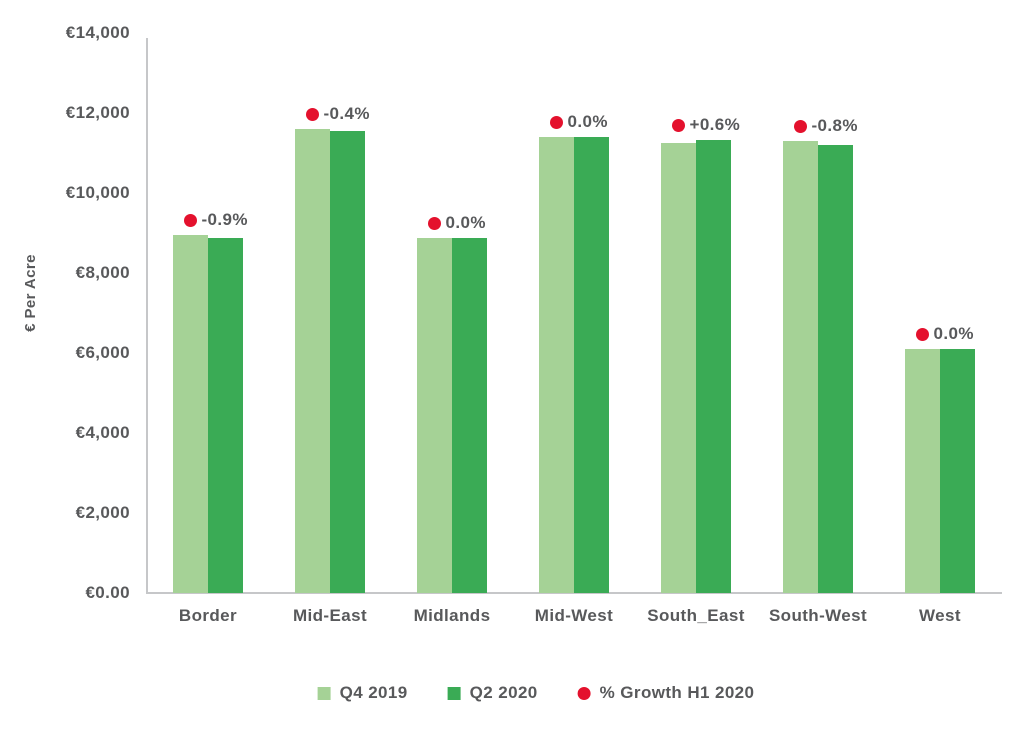 The image size is (1024, 734). Describe the element at coordinates (225, 415) in the screenshot. I see `bar-q2-2020-border` at that location.